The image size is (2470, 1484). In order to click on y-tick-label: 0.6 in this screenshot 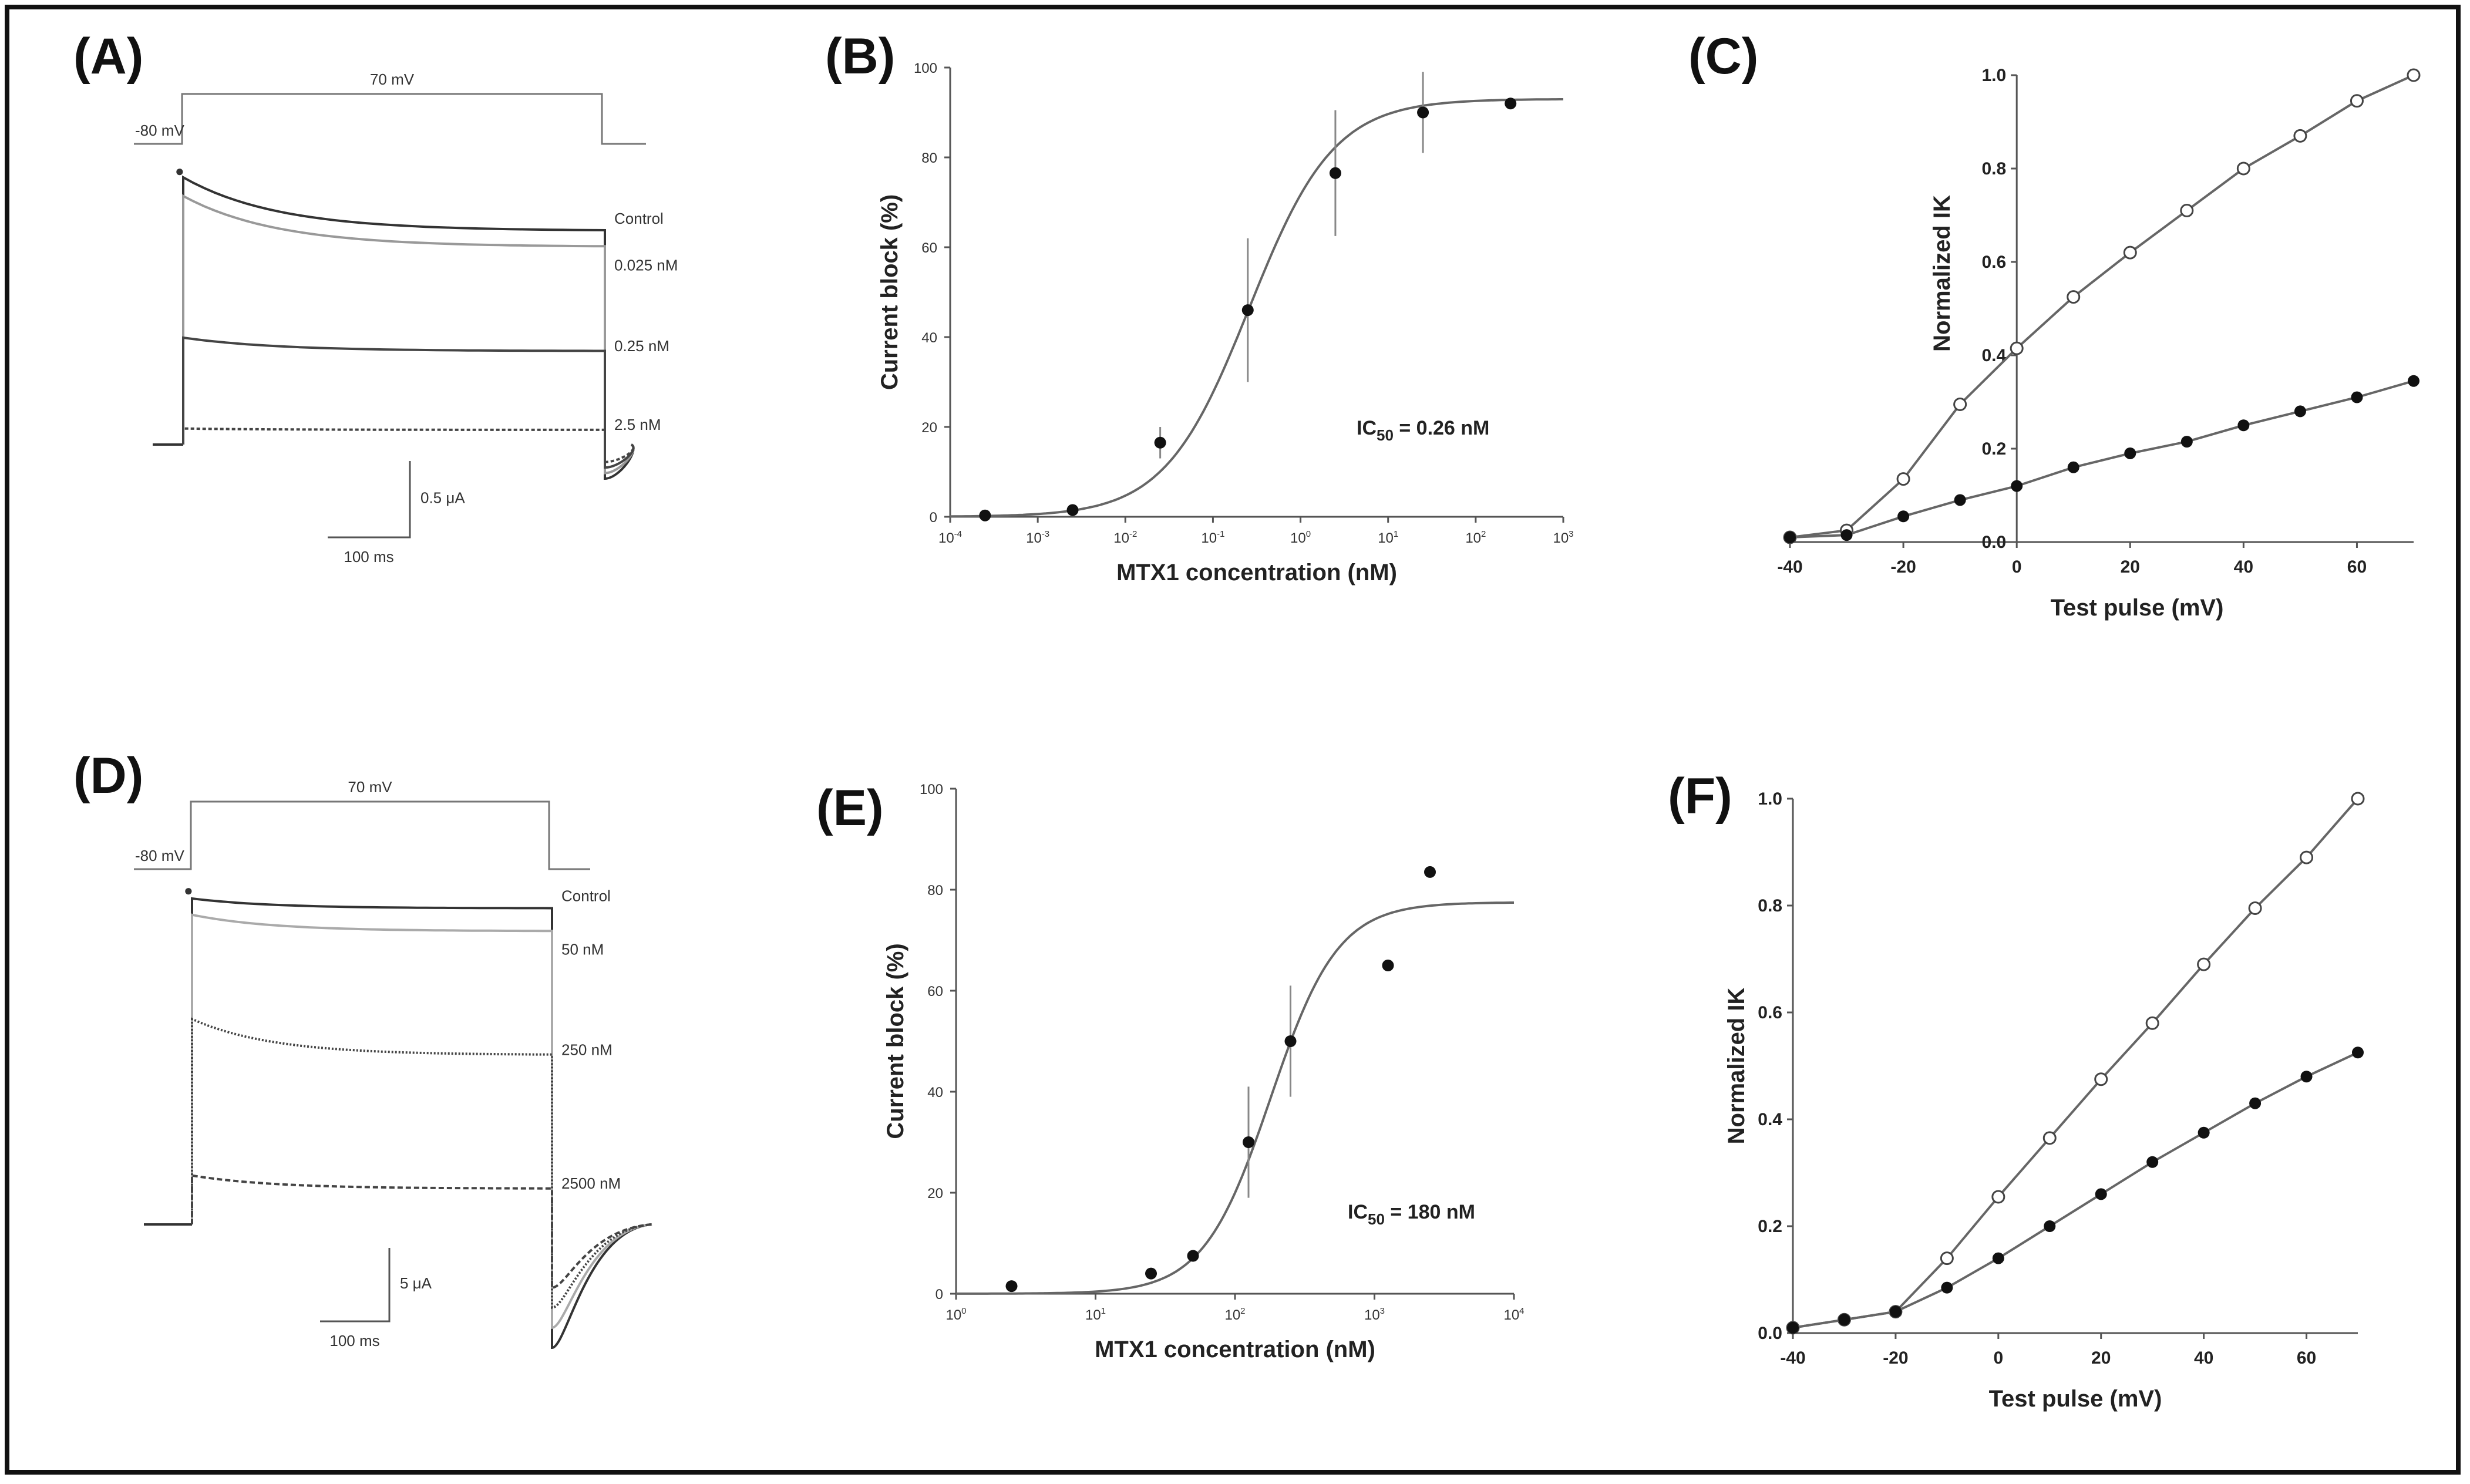, I will do `click(1770, 1013)`.